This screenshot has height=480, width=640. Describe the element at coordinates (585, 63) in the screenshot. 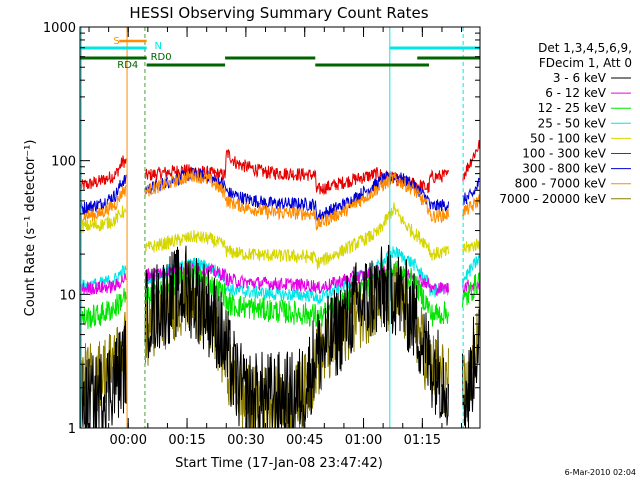

I see `legend-header-line-2: FDecim 1, Att 0` at that location.